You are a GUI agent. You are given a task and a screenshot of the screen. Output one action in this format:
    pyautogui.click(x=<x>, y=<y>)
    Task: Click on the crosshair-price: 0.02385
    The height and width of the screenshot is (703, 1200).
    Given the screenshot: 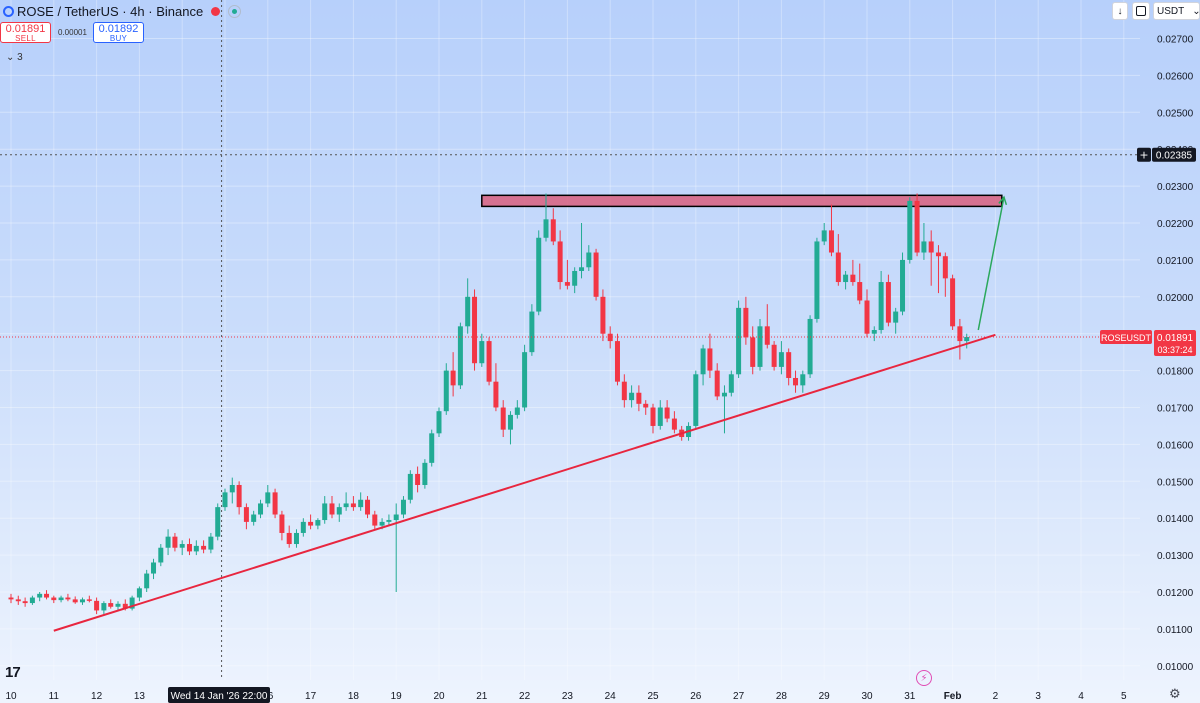 What is the action you would take?
    pyautogui.click(x=1174, y=156)
    